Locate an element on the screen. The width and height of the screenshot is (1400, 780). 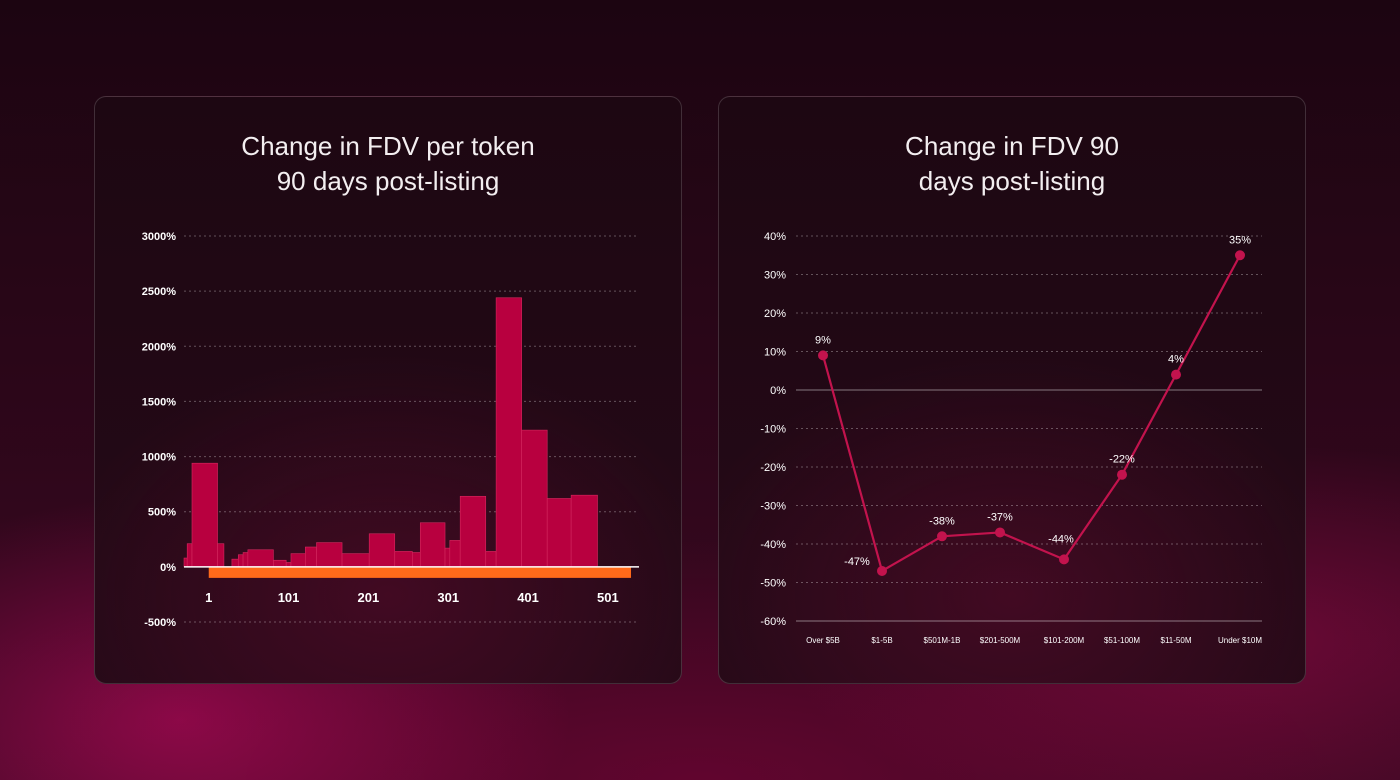
bar-chart-x-tick-label: 301 is located at coordinates (448, 597).